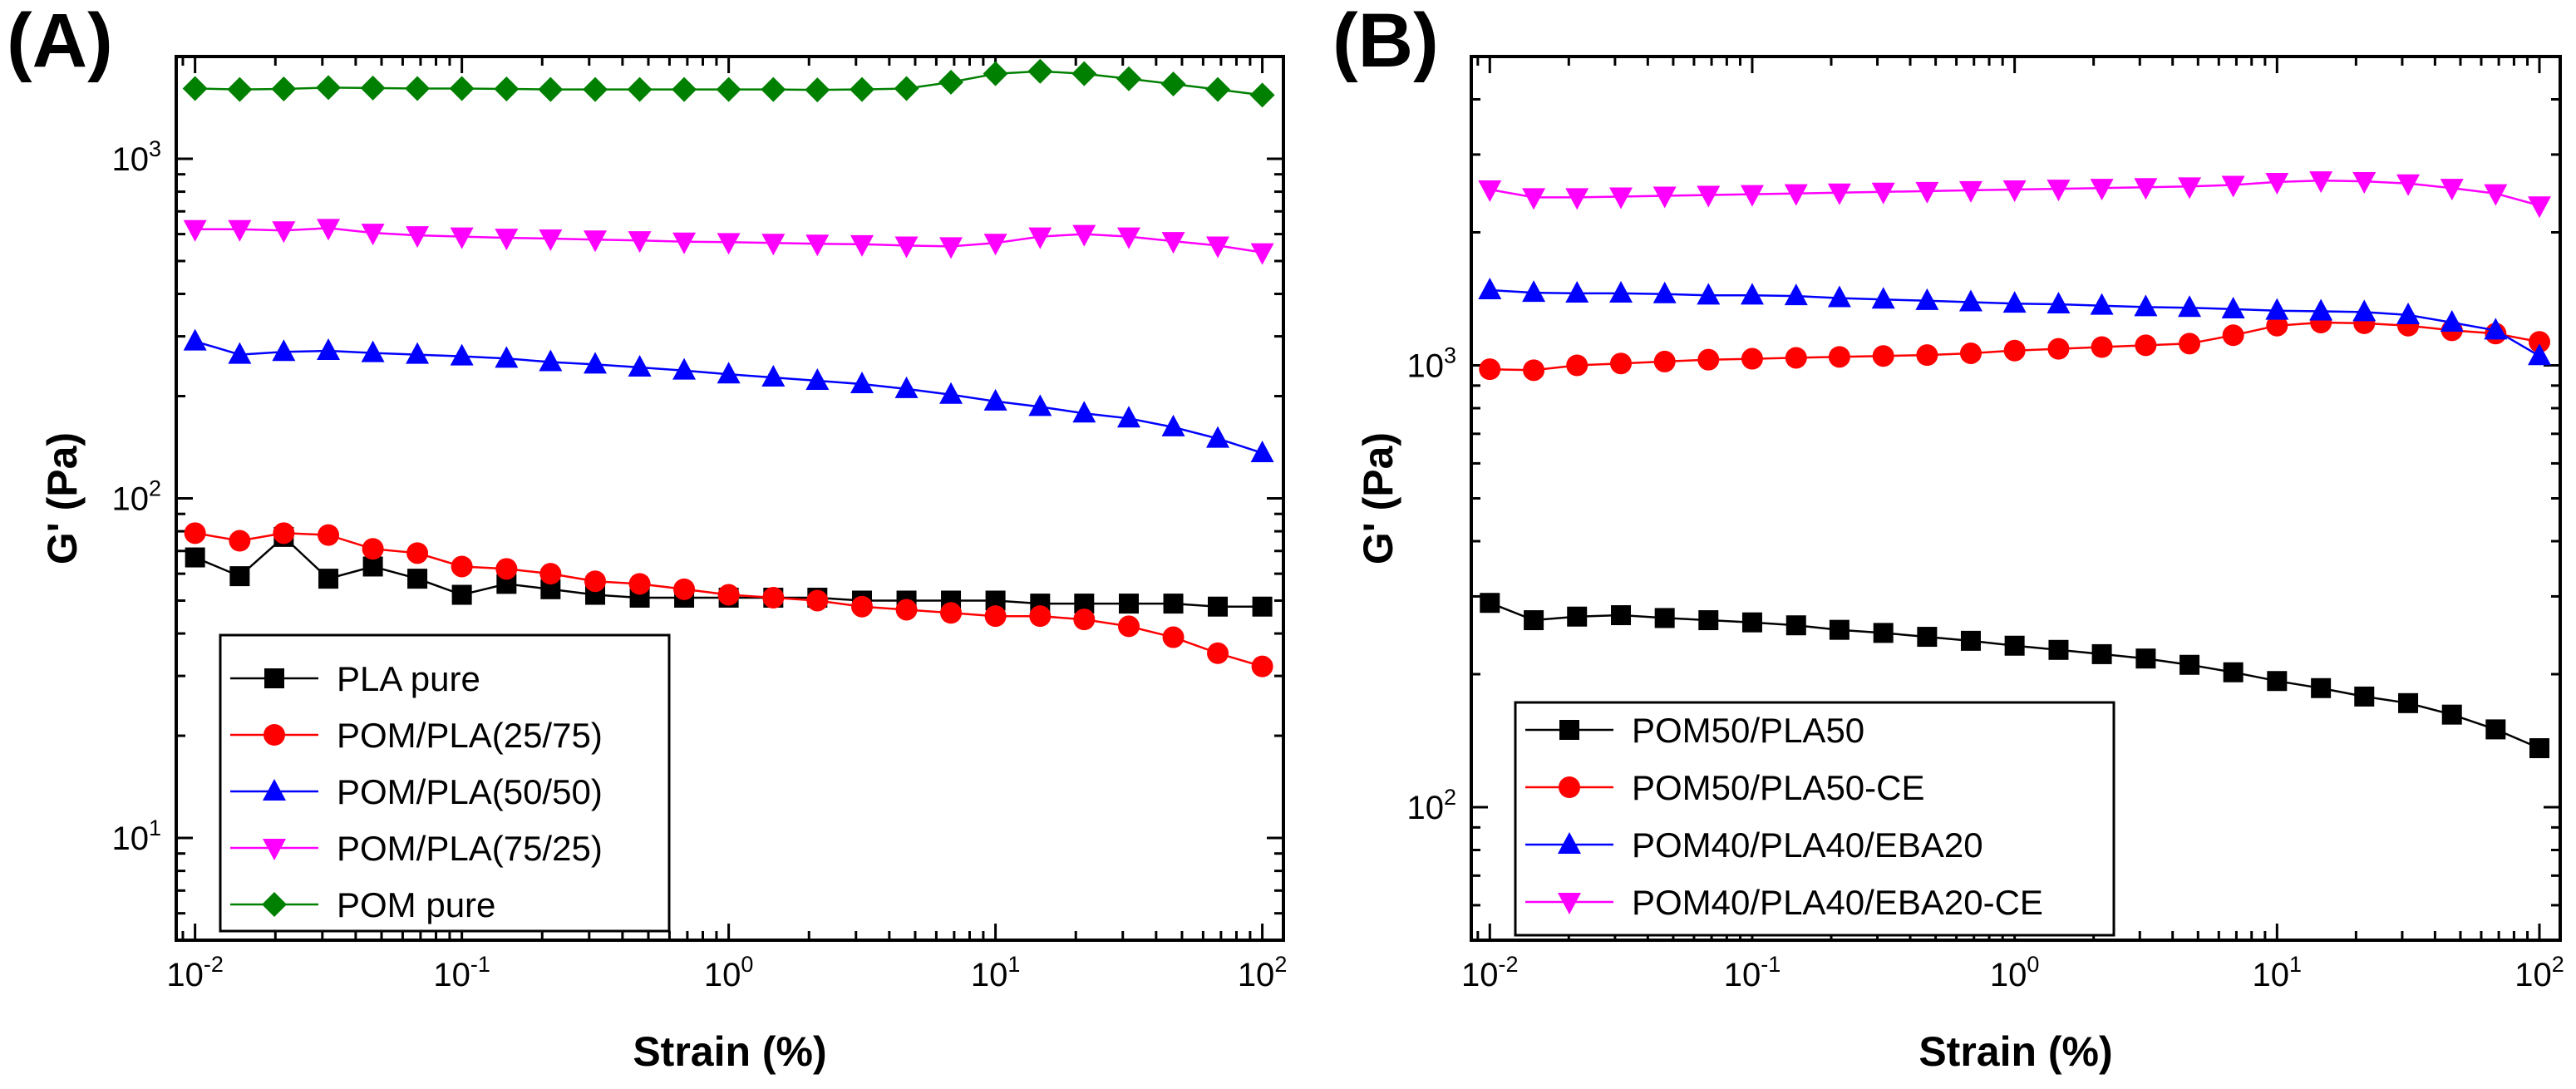 The image size is (2576, 1089). What do you see at coordinates (408, 678) in the screenshot?
I see `legend-label: PLA pure` at bounding box center [408, 678].